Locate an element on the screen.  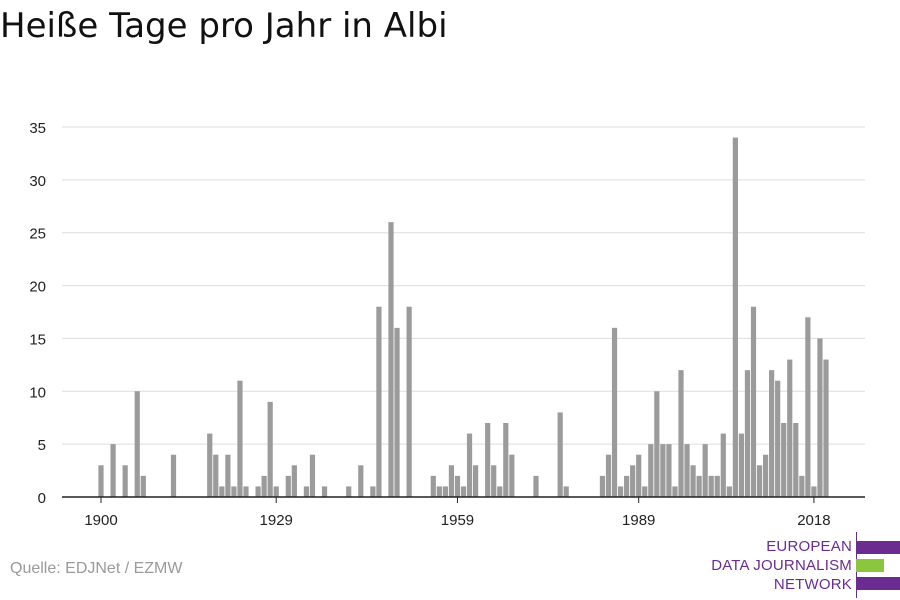
y-tick-label: 35 is located at coordinates (37, 128).